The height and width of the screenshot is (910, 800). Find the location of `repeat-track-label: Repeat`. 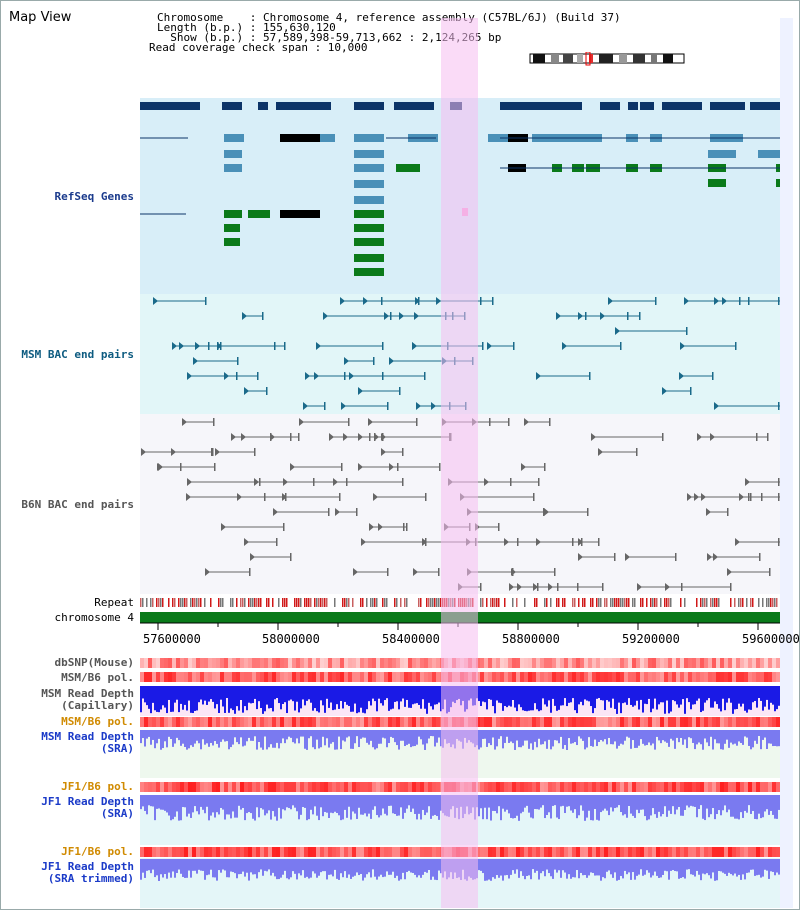

repeat-track-label: Repeat is located at coordinates (114, 602).